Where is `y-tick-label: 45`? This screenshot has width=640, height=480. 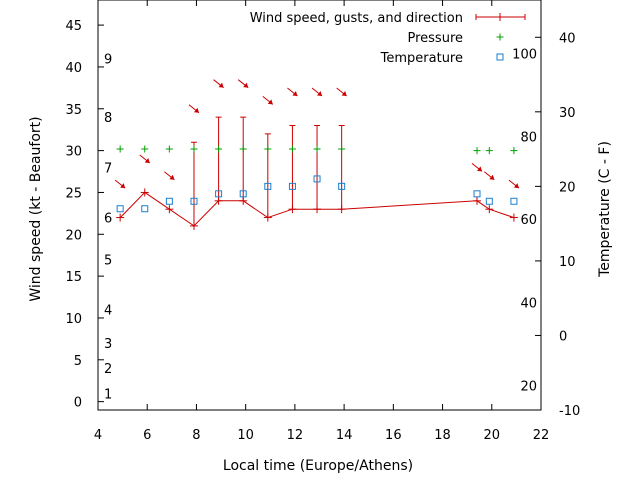
y-tick-label: 45 is located at coordinates (73, 26).